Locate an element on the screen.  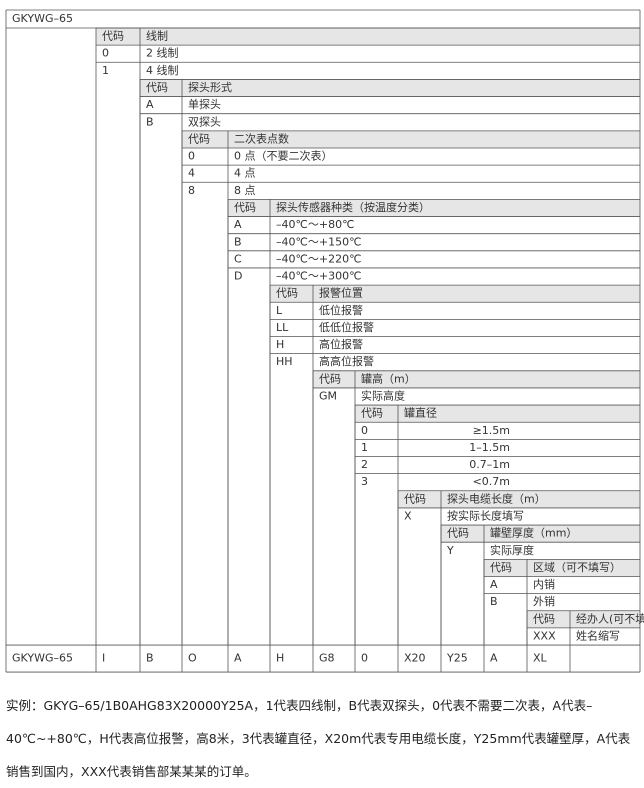
option-text: 1–1.5m is located at coordinates (489, 447).